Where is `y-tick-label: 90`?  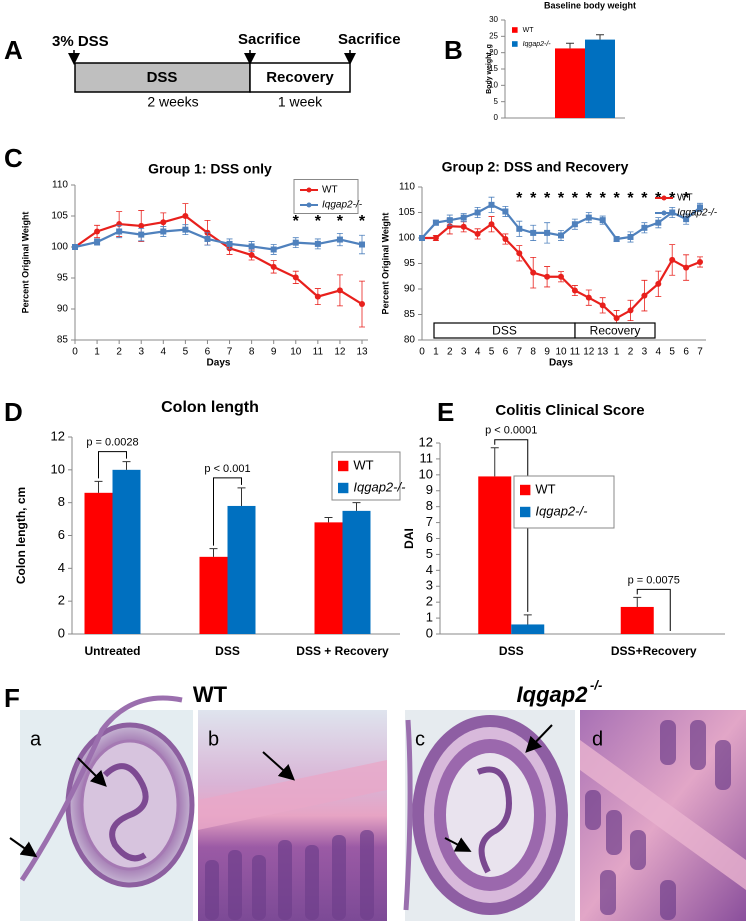 y-tick-label: 90 is located at coordinates (410, 289).